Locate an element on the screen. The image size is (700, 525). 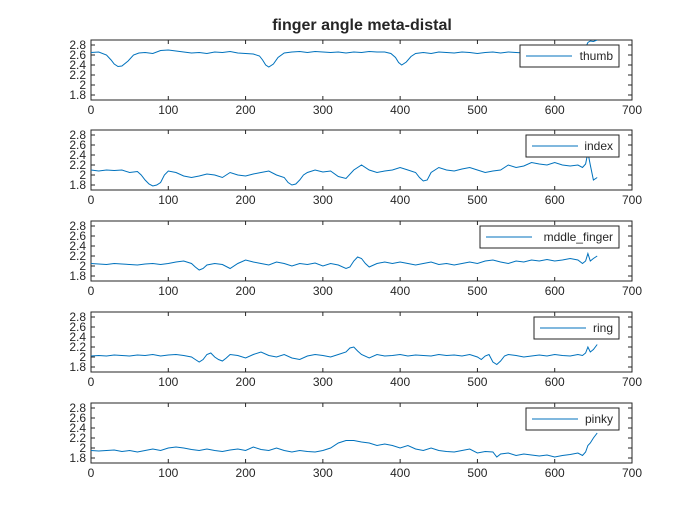
legend-pinky: pinky is located at coordinates (572, 419).